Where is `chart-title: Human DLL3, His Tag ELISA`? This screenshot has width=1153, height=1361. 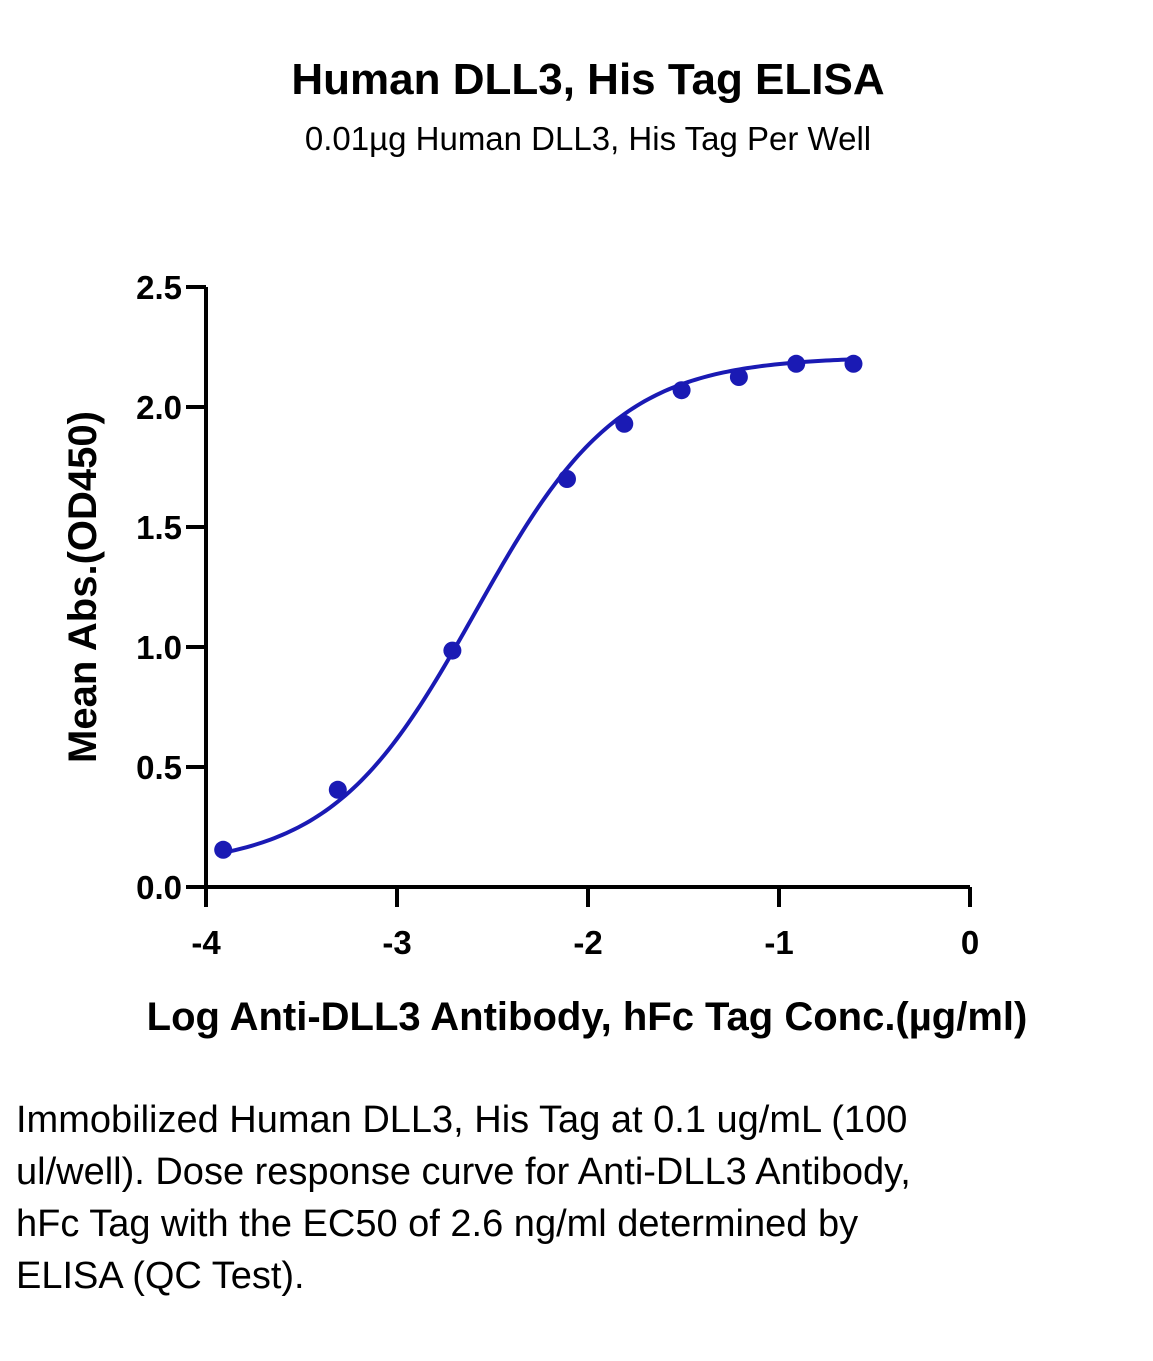 chart-title: Human DLL3, His Tag ELISA is located at coordinates (587, 79).